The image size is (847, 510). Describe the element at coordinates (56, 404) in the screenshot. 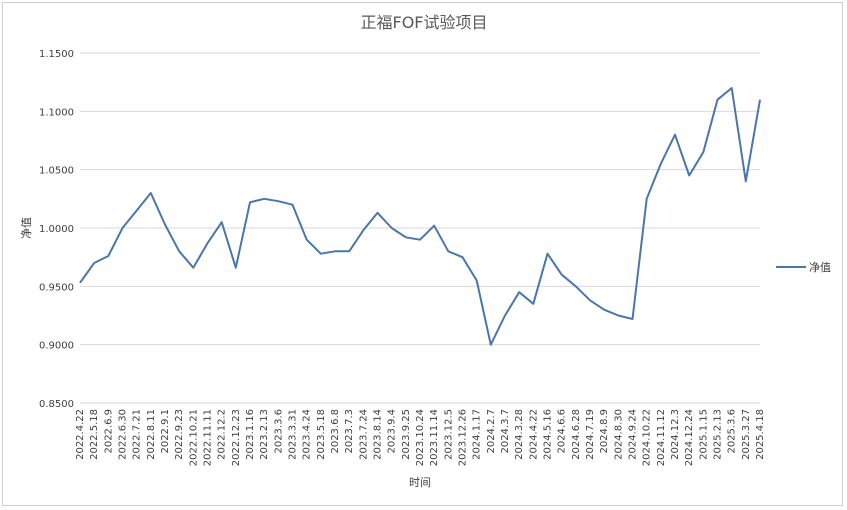

I see `y-tick-label: 0.8500` at that location.